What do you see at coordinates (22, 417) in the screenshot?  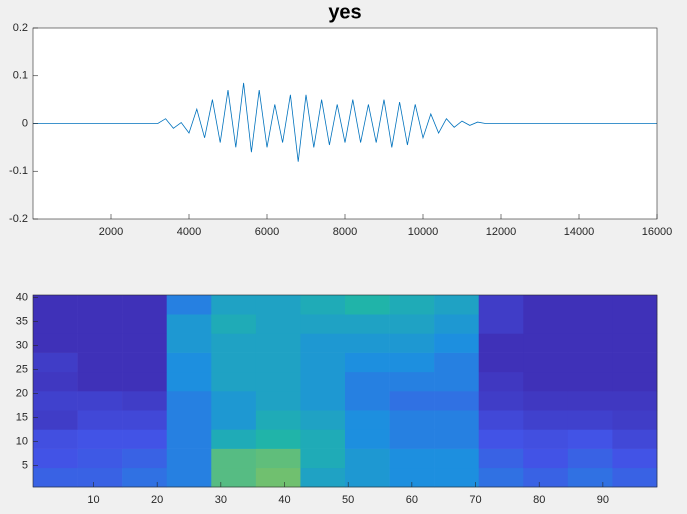 I see `y-tick-label: 15` at bounding box center [22, 417].